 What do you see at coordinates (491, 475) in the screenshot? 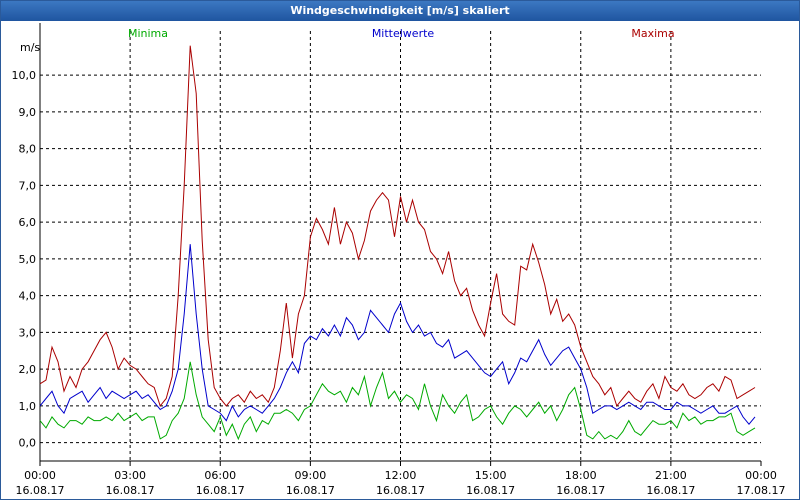
I see `x-tick-time: 15:00` at bounding box center [491, 475].